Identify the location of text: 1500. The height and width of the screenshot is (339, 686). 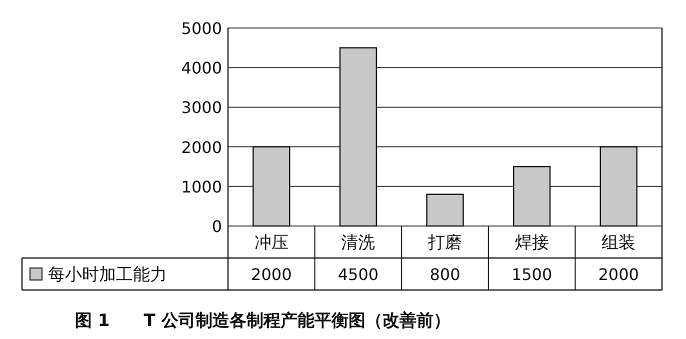
(531, 274).